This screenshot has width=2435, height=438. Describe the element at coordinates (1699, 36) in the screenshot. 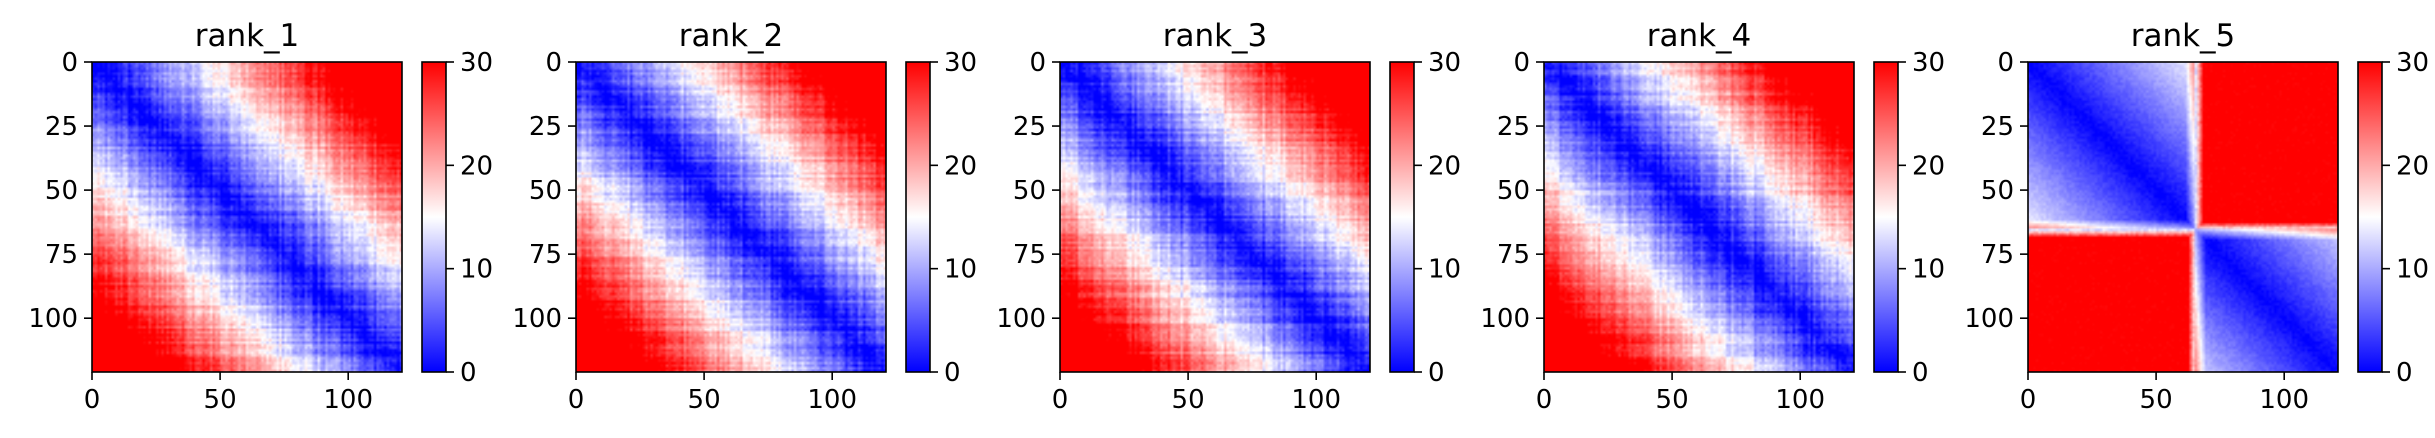

I see `chart-title: rank_4` at that location.